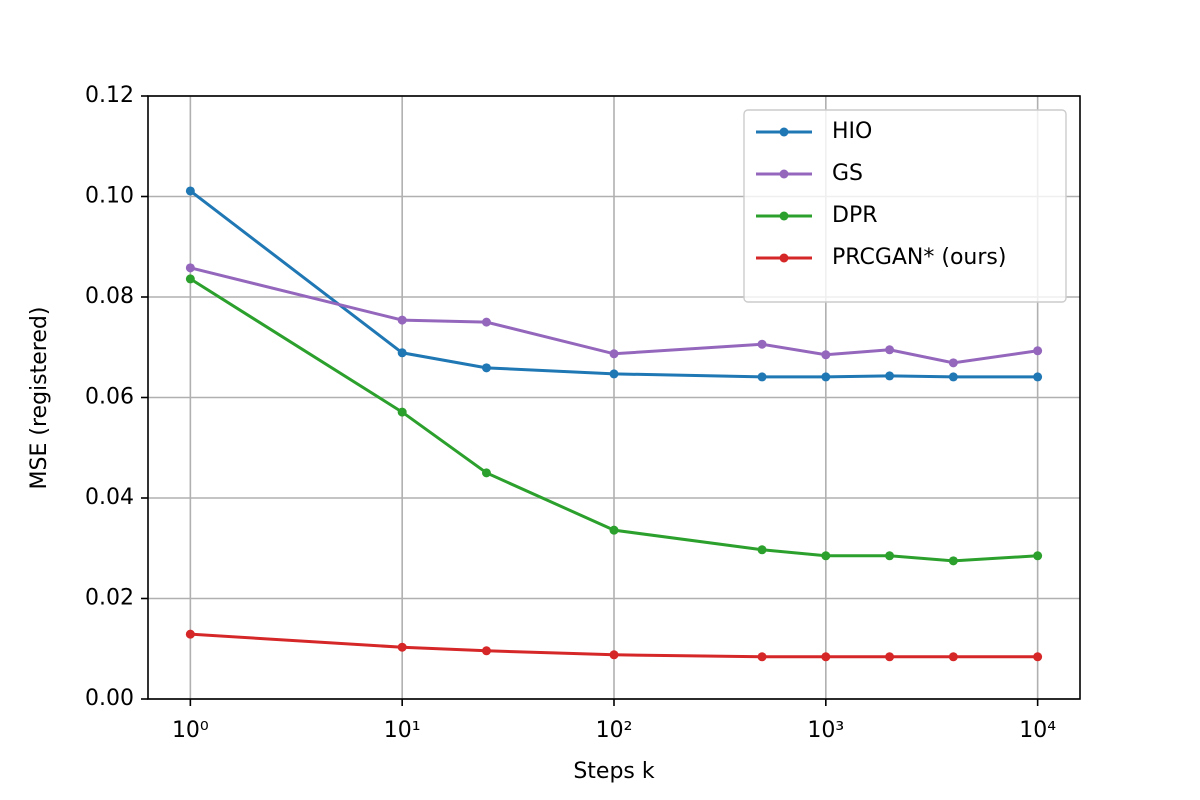 The height and width of the screenshot is (800, 1200). What do you see at coordinates (855, 215) in the screenshot?
I see `legend-label: DPR` at bounding box center [855, 215].